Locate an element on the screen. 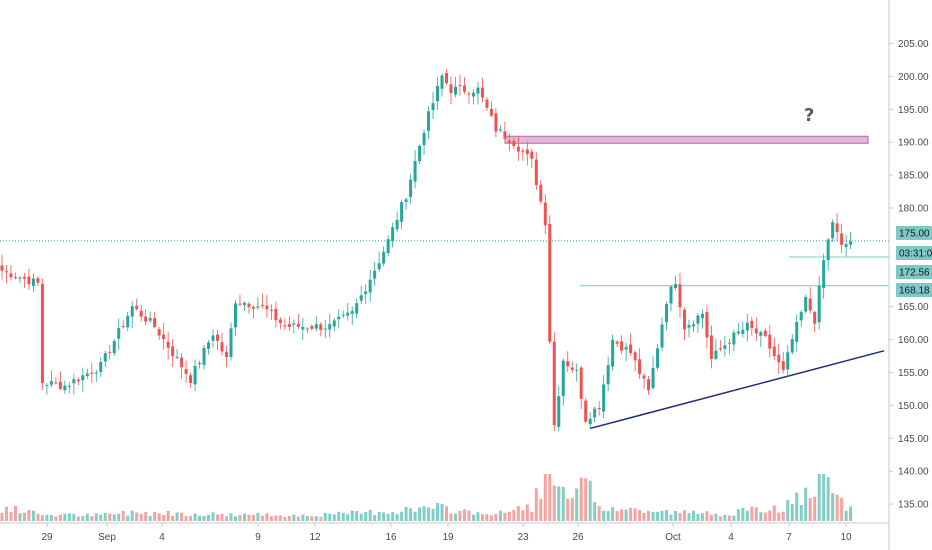  x-tick-label: 29 is located at coordinates (47, 537).